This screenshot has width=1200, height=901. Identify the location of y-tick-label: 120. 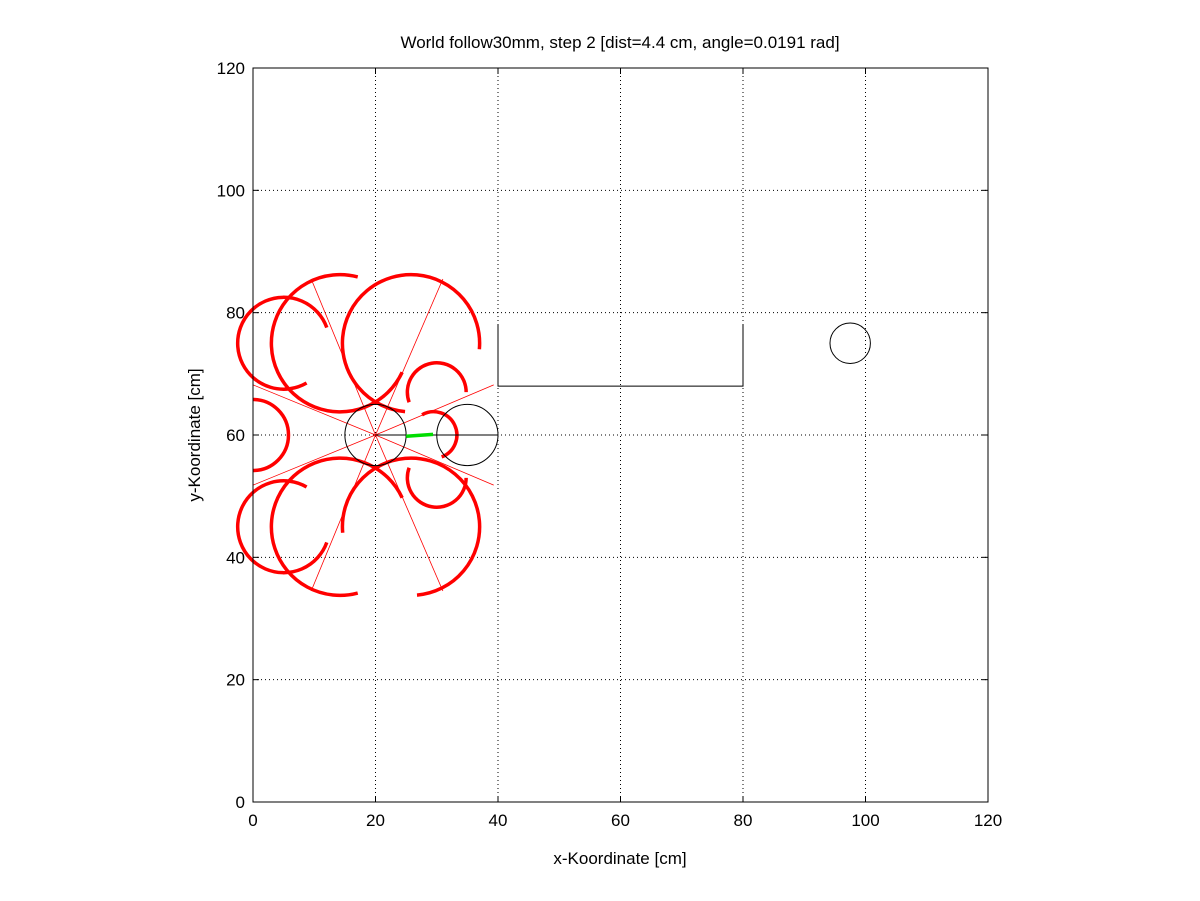
(231, 68).